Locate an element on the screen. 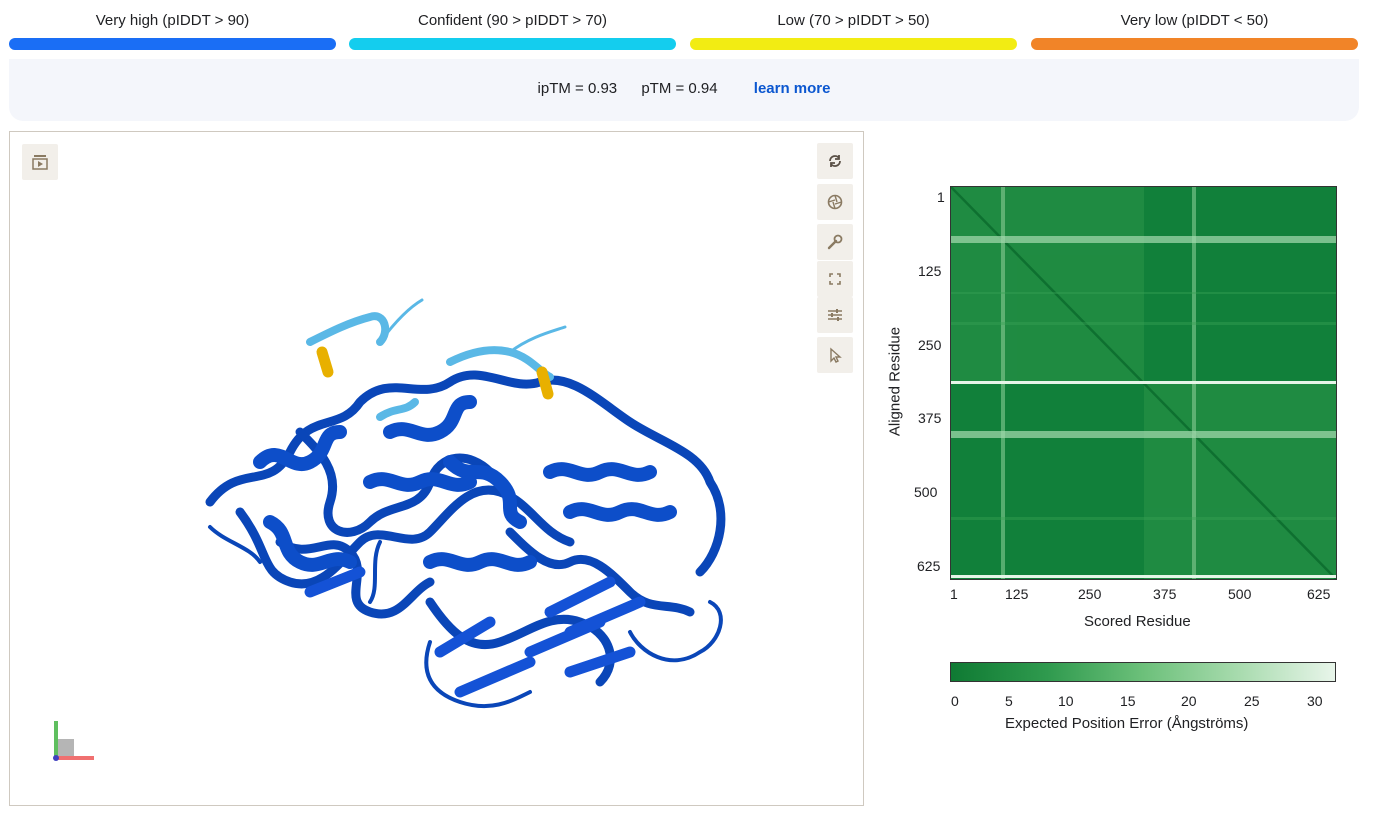 This screenshot has height=816, width=1396. y-tick: 625 is located at coordinates (929, 566).